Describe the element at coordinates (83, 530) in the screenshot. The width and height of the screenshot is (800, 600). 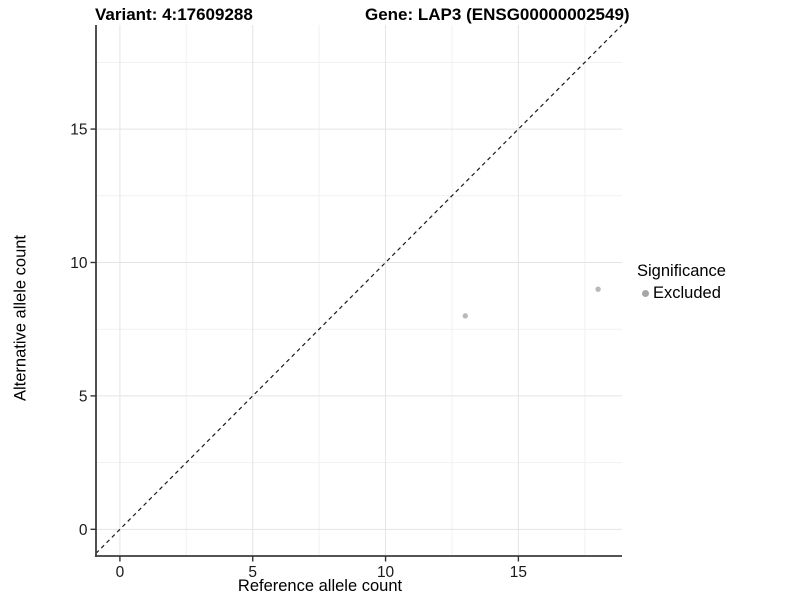
I see `y-tick-label: 0` at that location.